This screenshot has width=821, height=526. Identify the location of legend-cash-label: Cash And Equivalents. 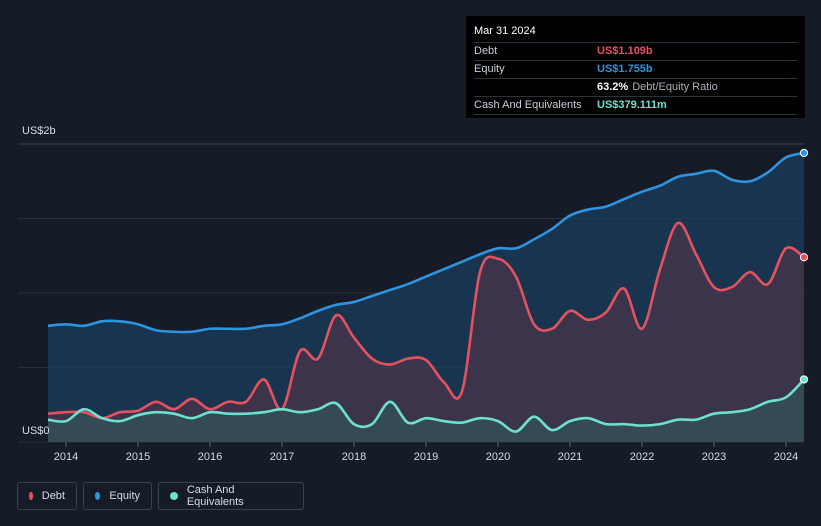
(215, 496).